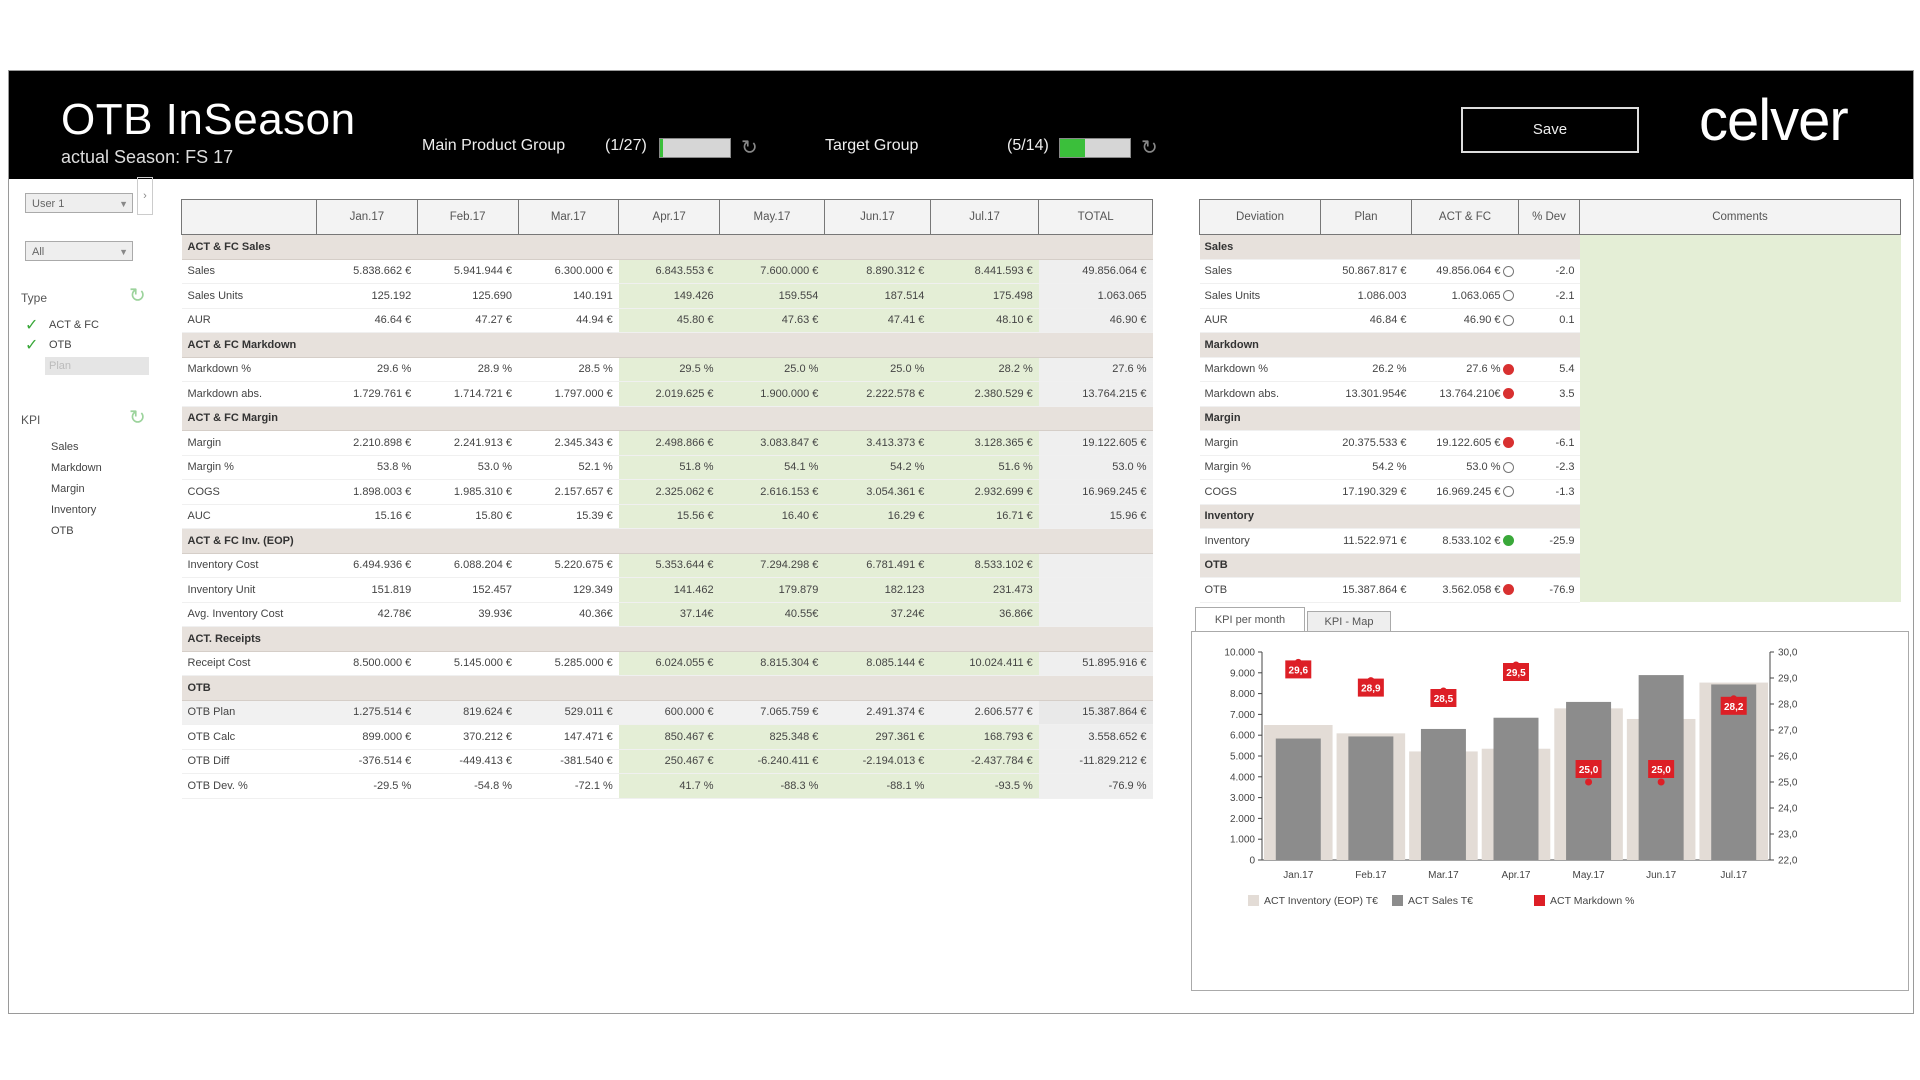 The image size is (1920, 1080). What do you see at coordinates (568, 516) in the screenshot?
I see `table-cell: 15.39 €` at bounding box center [568, 516].